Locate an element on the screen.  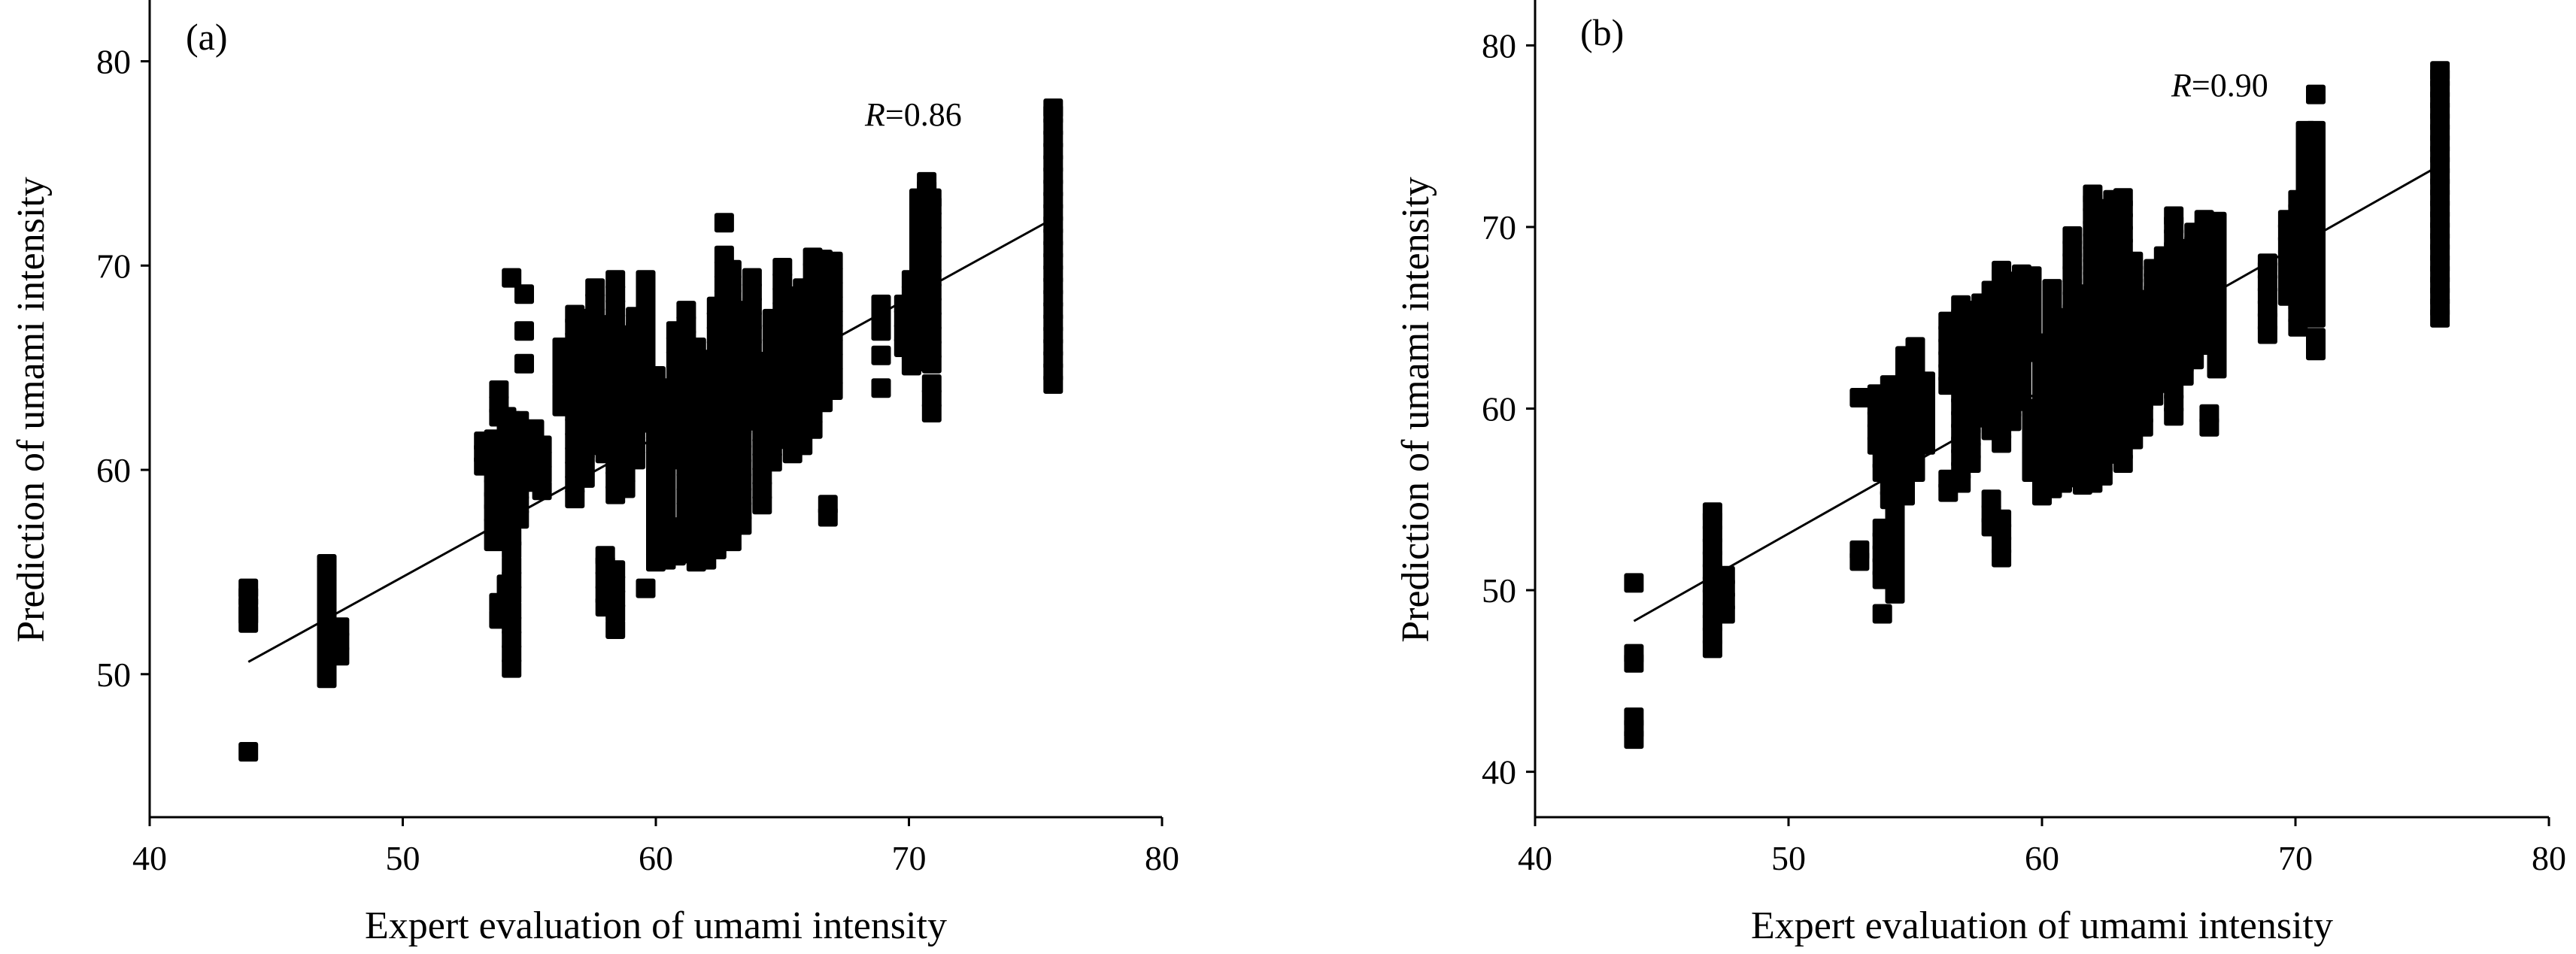
y-axis-ticks: 40 50 60 70 80 is located at coordinates (1508, 409).